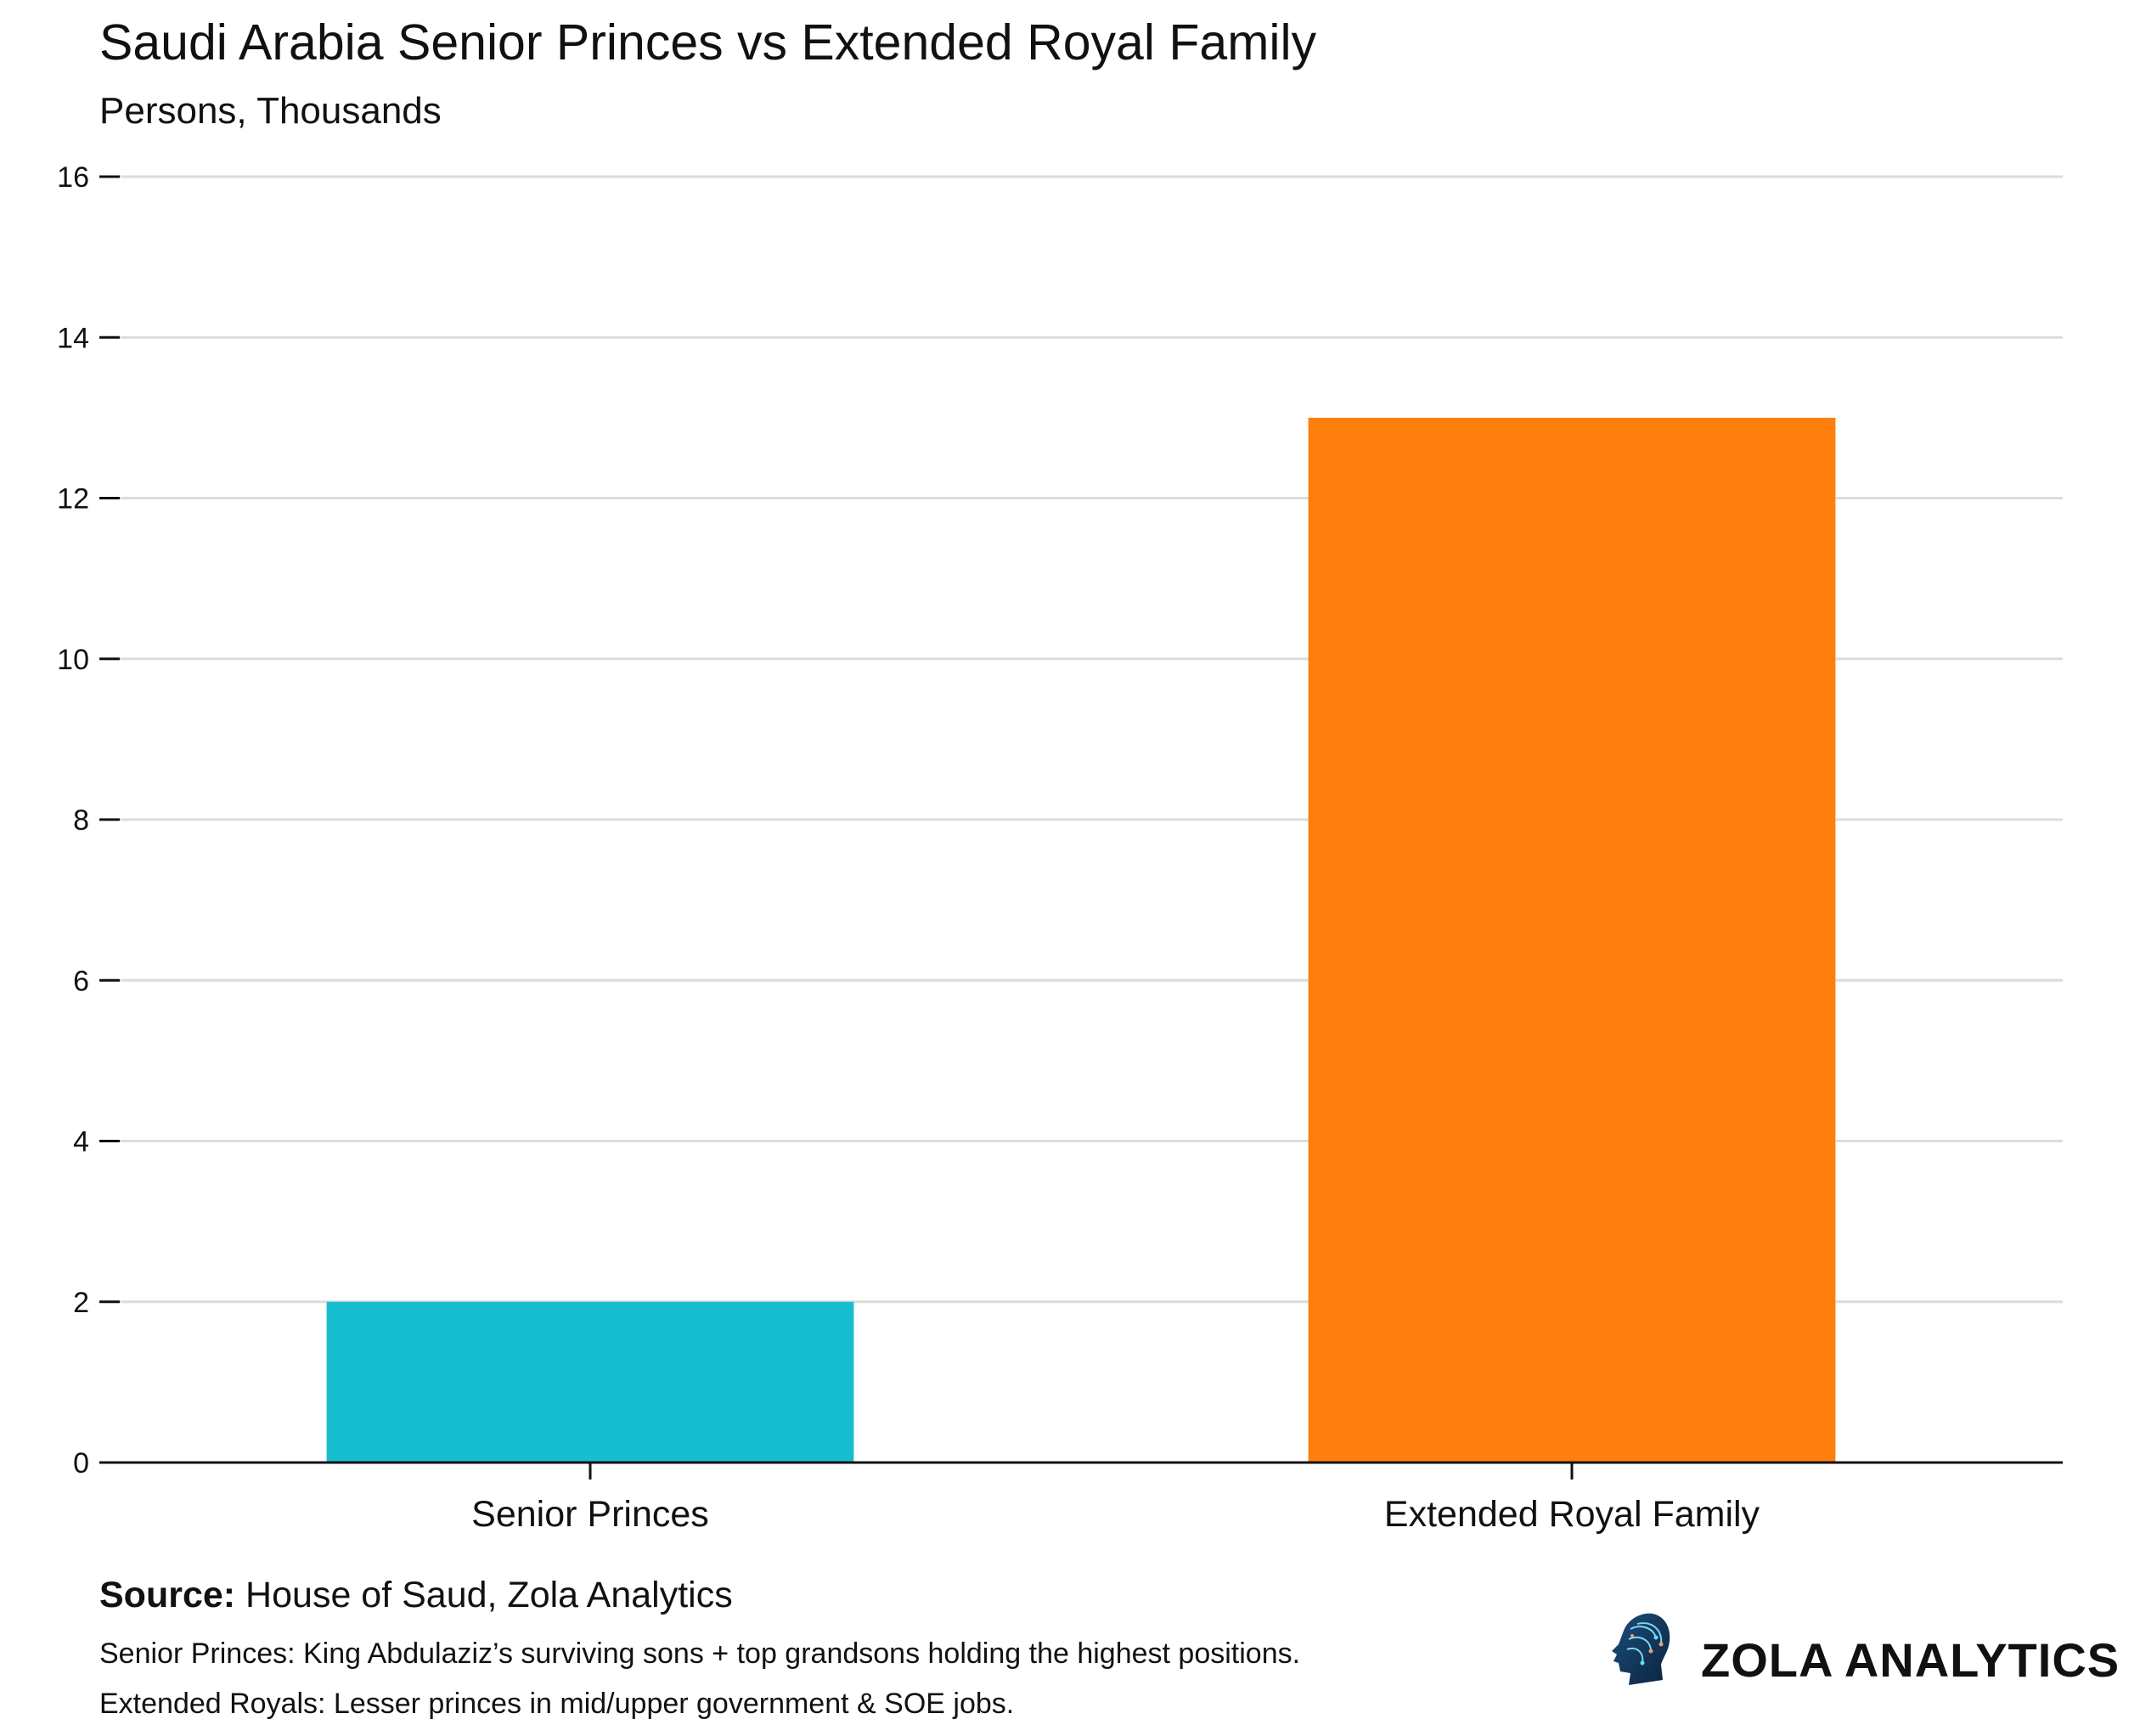 This screenshot has height=1736, width=2140. Describe the element at coordinates (167, 1595) in the screenshot. I see `source-label: Source:` at that location.